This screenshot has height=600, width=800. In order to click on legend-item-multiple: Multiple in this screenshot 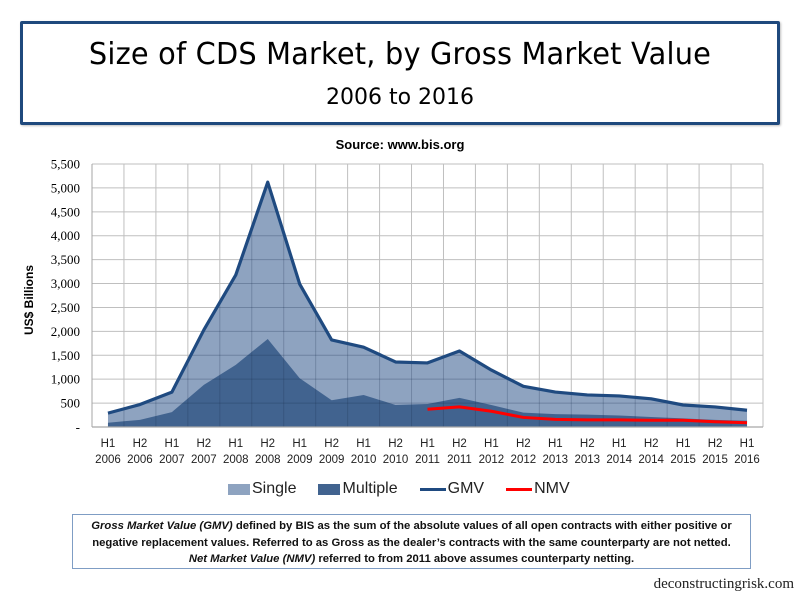, I will do `click(358, 489)`.